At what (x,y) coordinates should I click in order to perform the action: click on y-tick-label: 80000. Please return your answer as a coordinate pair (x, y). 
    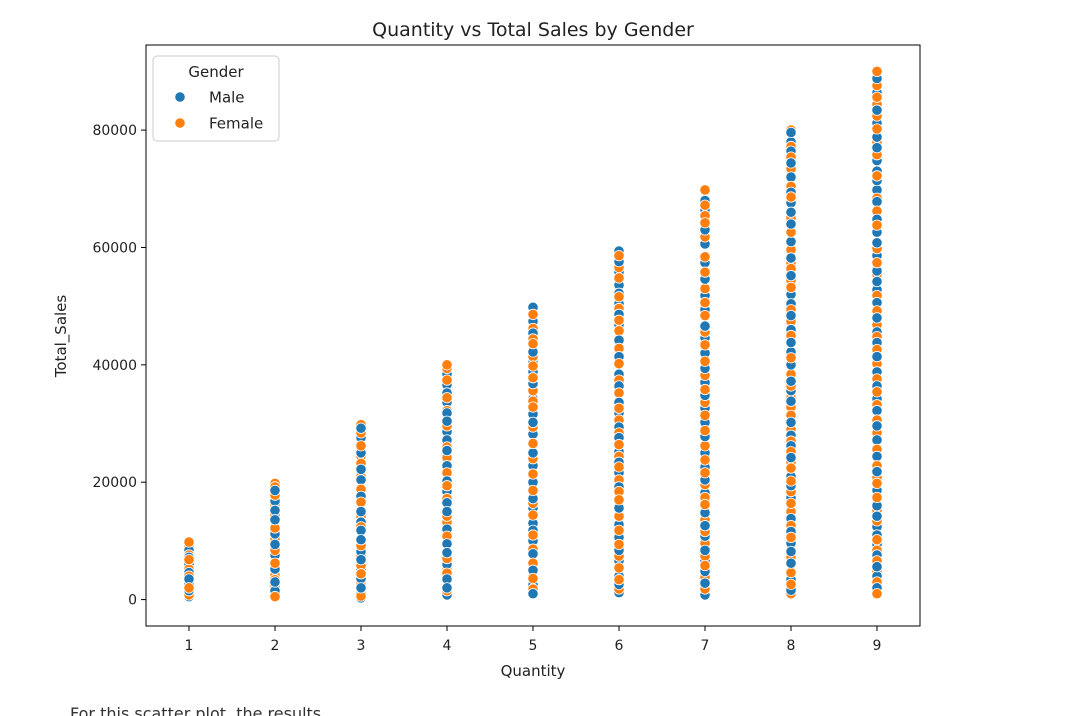
    Looking at the image, I should click on (114, 131).